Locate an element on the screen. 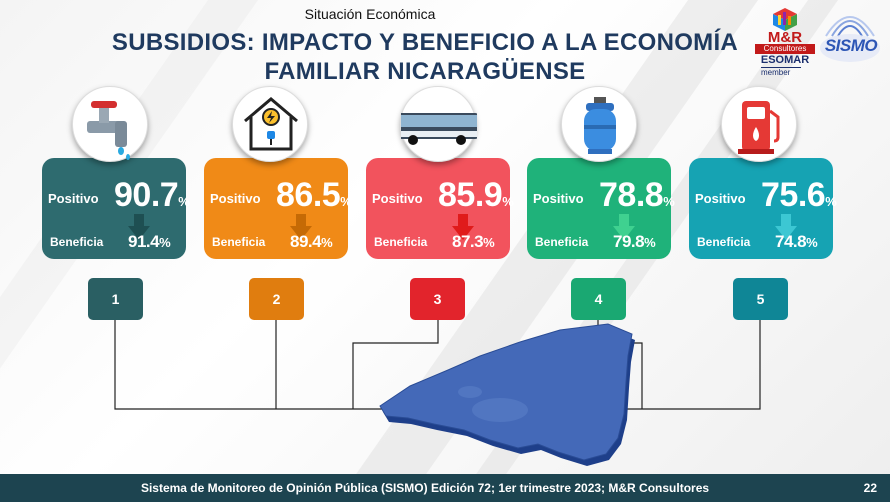 The width and height of the screenshot is (890, 502). bus-icon-circle is located at coordinates (438, 124).